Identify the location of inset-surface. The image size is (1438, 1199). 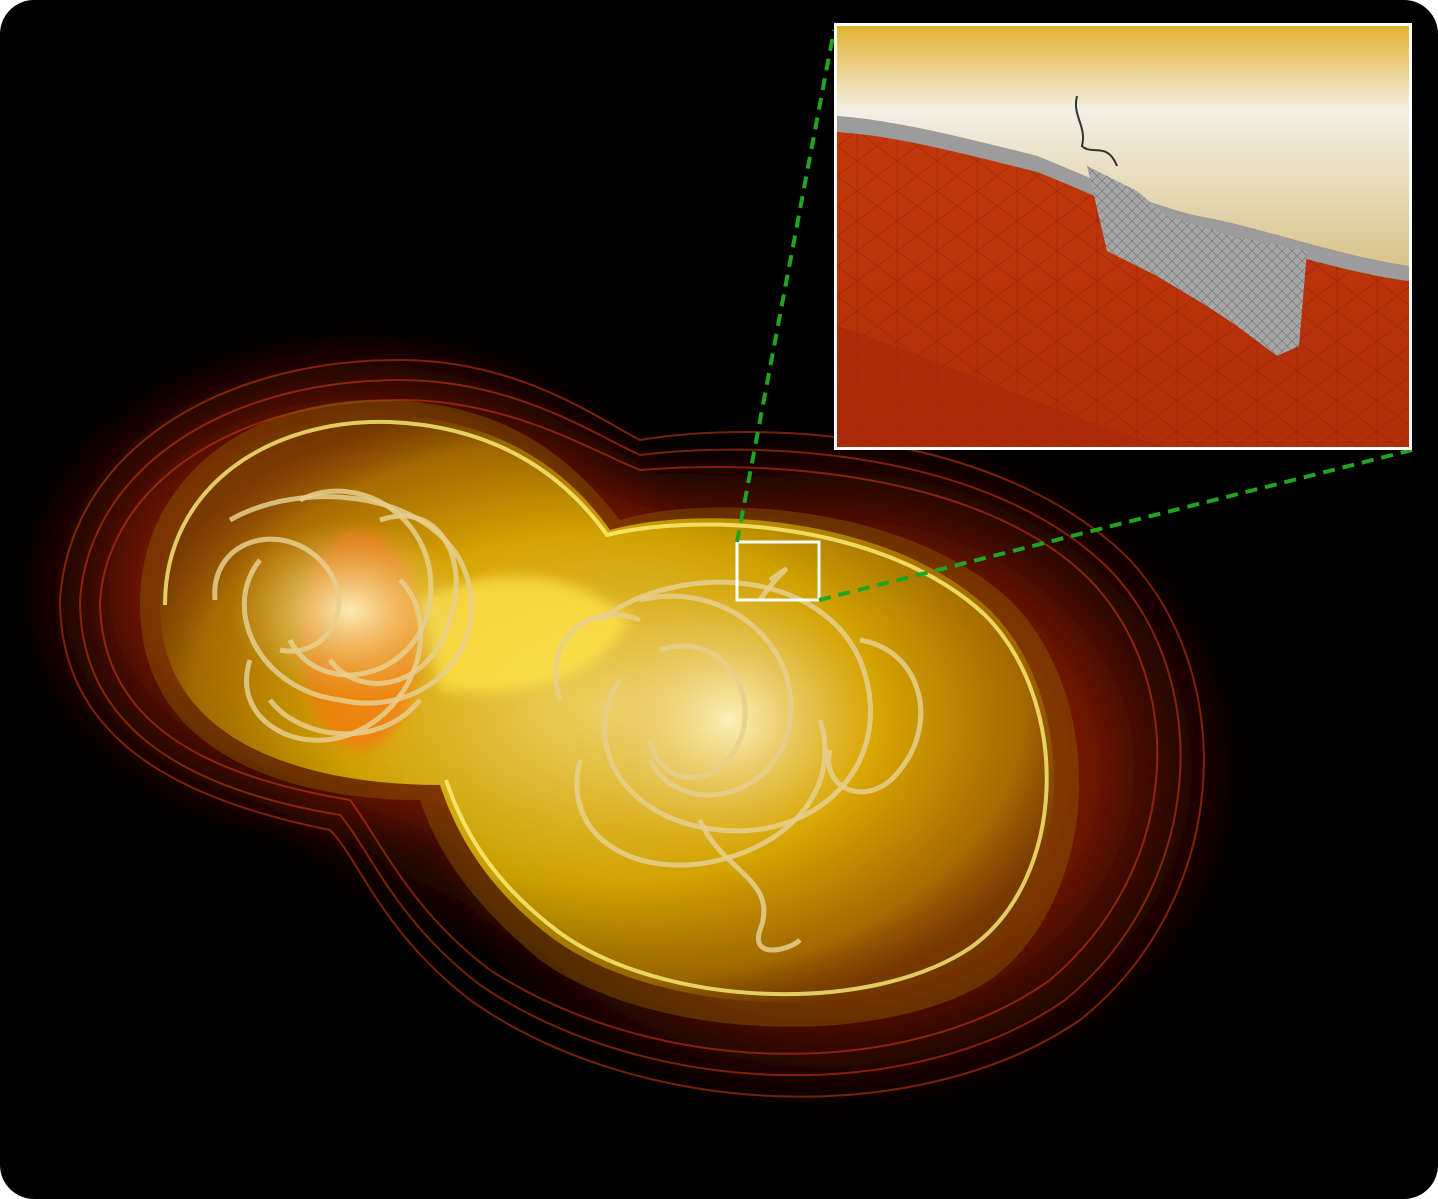
(1123, 236).